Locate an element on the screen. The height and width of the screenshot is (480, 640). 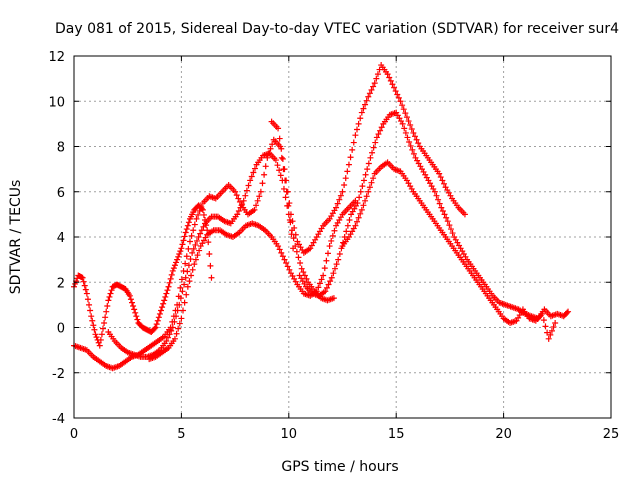
x-tick-label: 10 is located at coordinates (289, 434).